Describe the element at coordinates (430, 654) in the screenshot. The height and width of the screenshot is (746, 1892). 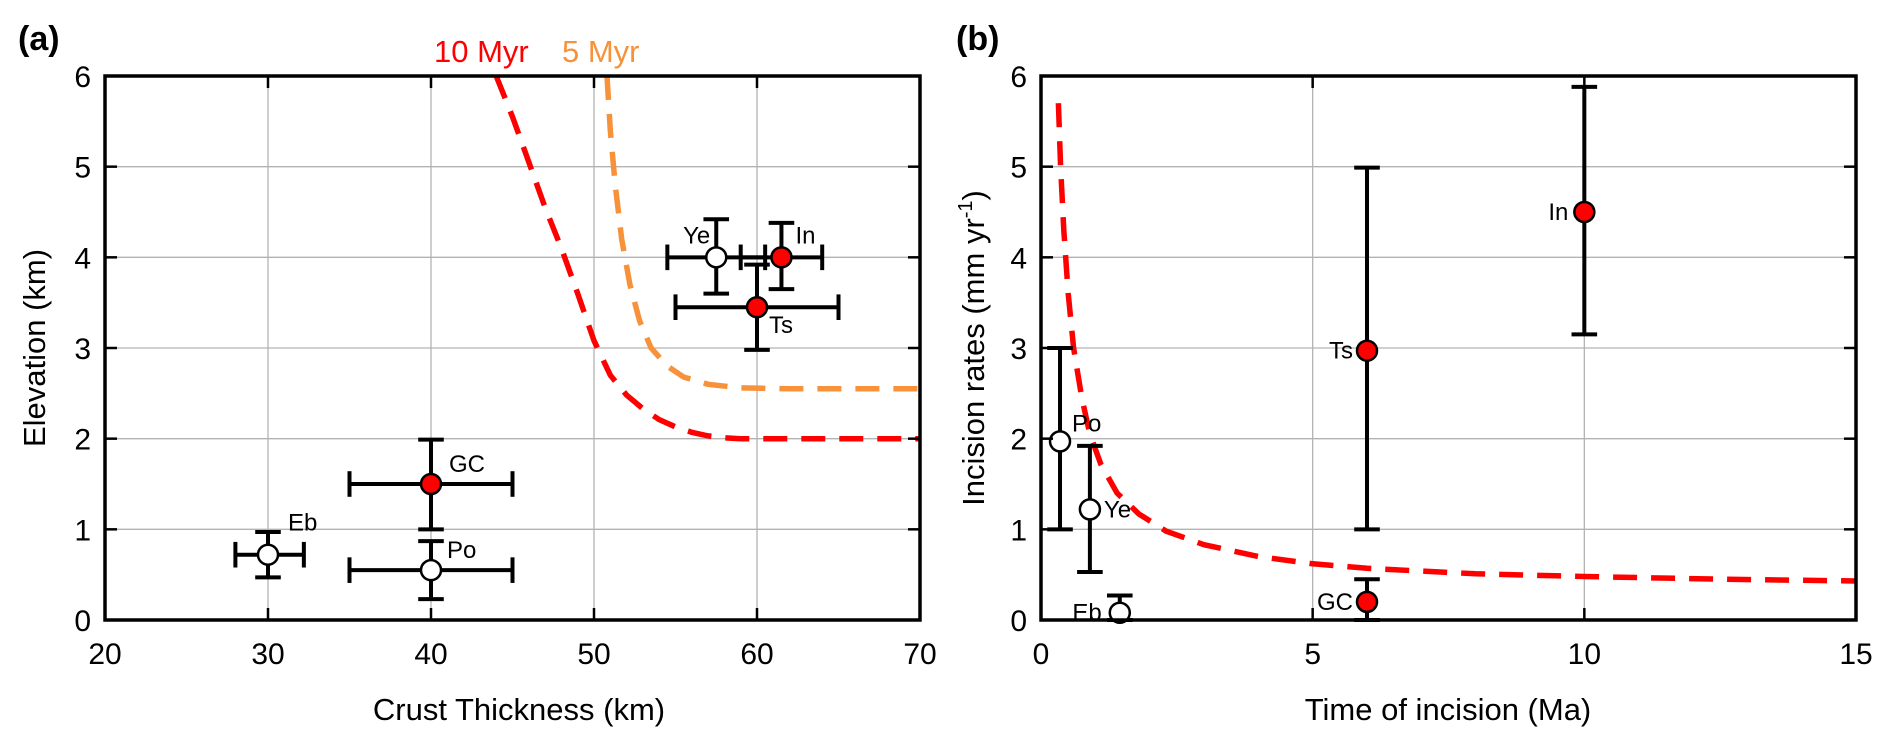
I see `x-tick-label: 40` at that location.